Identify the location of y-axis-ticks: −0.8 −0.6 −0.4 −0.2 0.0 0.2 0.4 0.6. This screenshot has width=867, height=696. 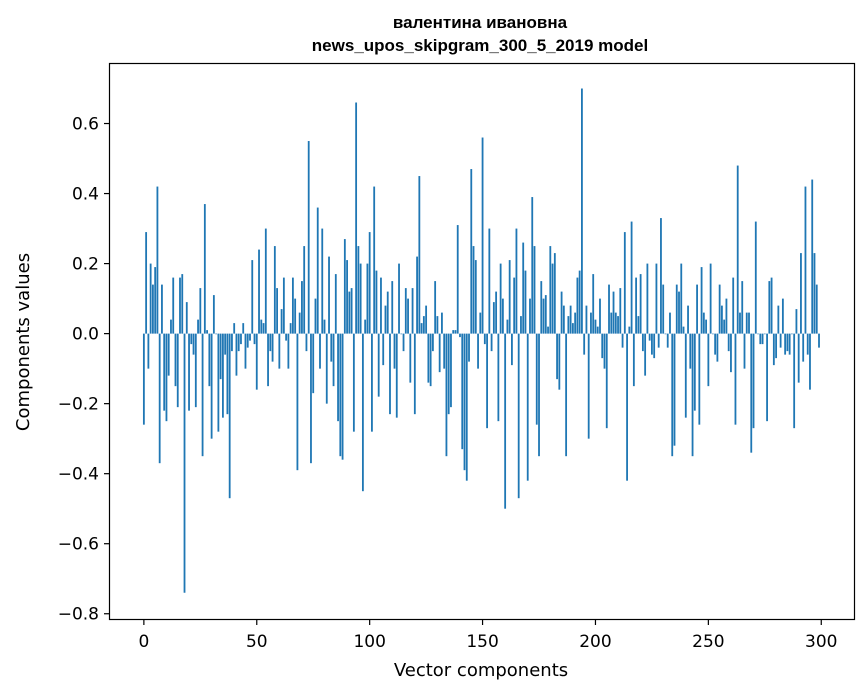
(84, 370).